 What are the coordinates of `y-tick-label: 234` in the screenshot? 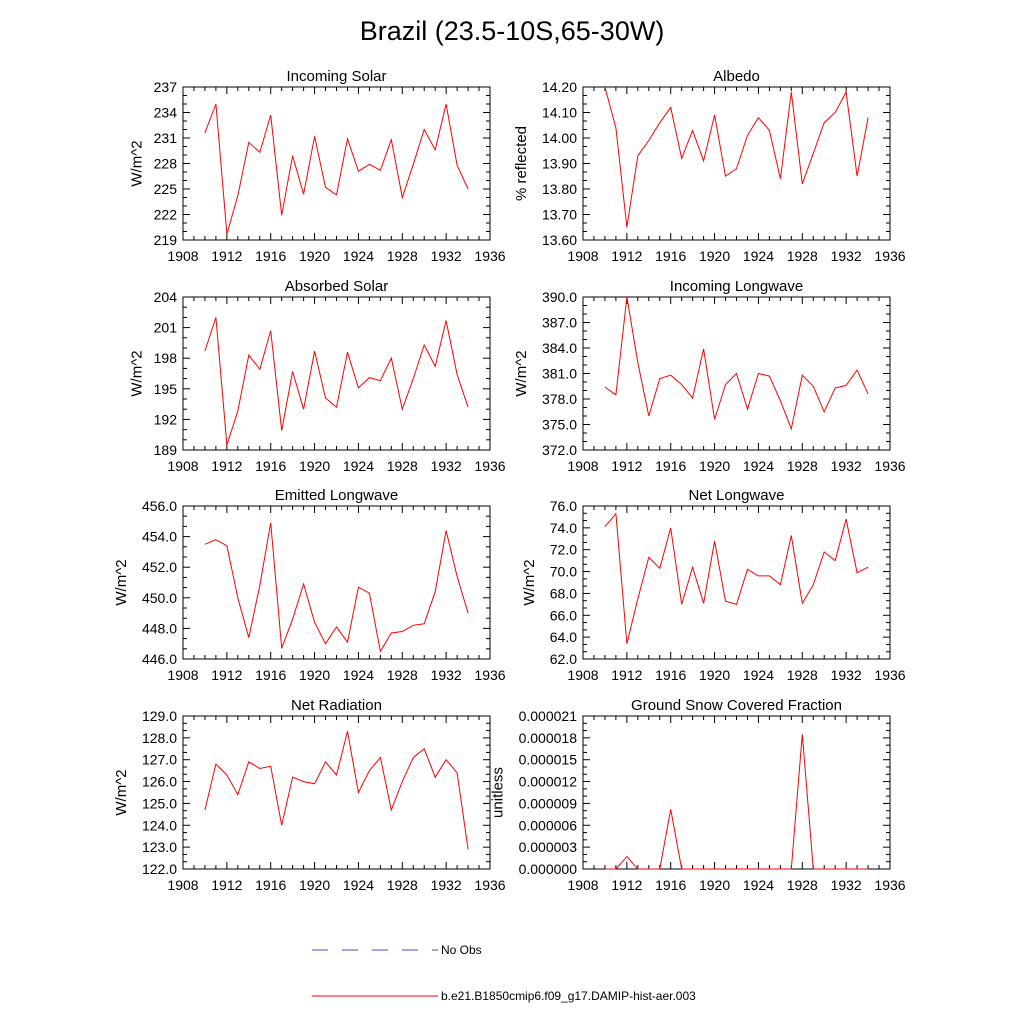 It's located at (166, 113).